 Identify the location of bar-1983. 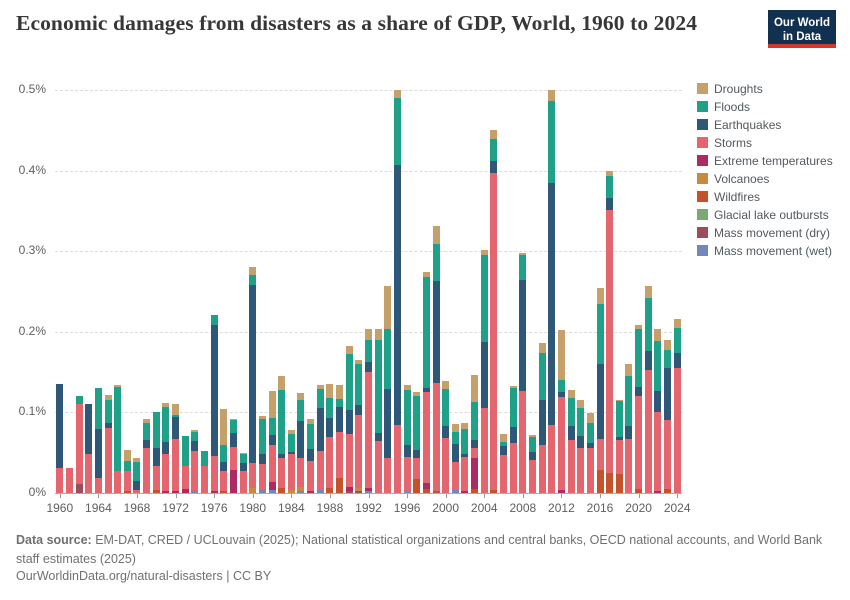
(282, 434).